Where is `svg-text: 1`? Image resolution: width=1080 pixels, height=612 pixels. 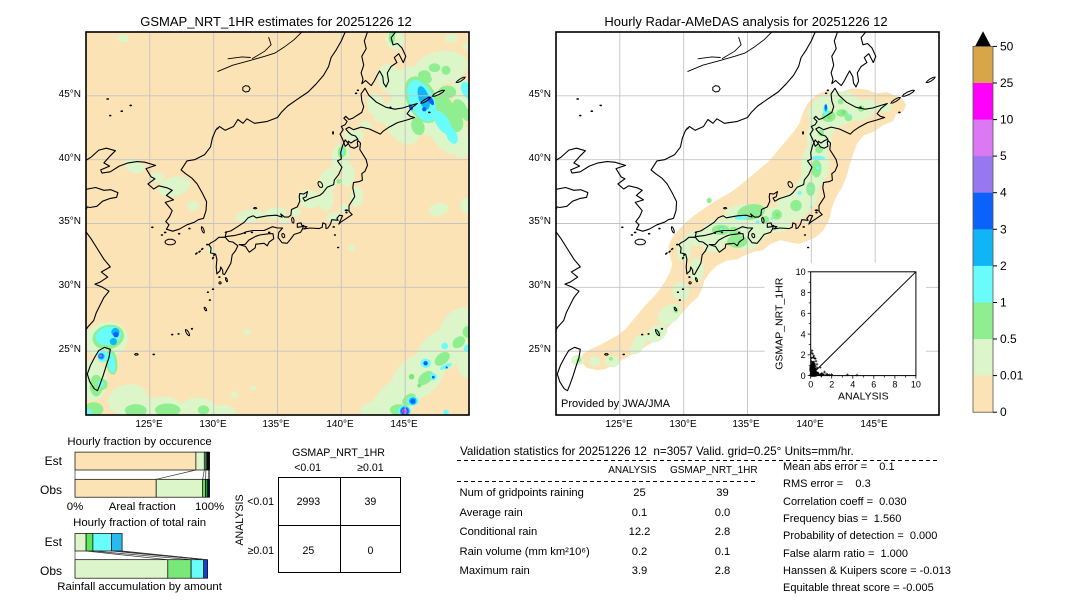
svg-text: 1 is located at coordinates (1003, 303).